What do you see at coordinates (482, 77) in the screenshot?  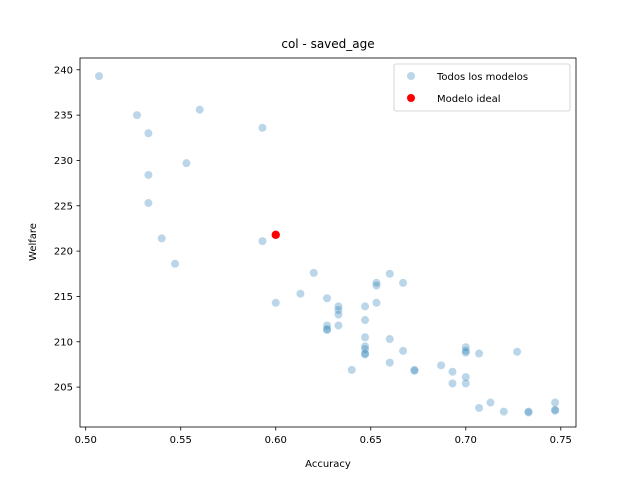 I see `legend-label-todos-los-modelos: Todos los modelos` at bounding box center [482, 77].